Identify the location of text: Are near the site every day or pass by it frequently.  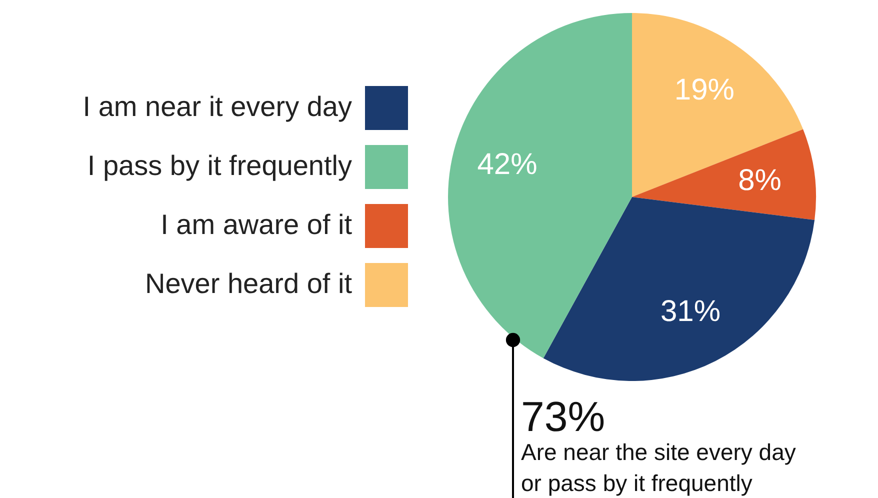
(658, 467).